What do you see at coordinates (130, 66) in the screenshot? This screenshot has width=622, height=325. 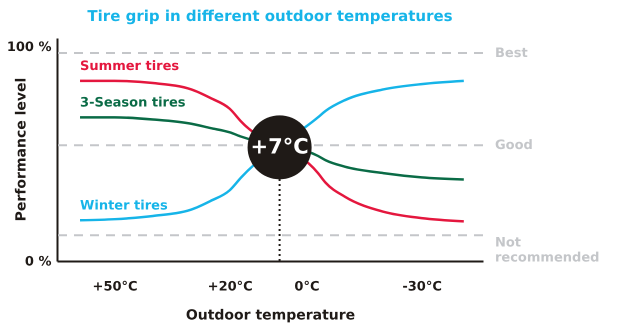 I see `series-label: Summer tires` at bounding box center [130, 66].